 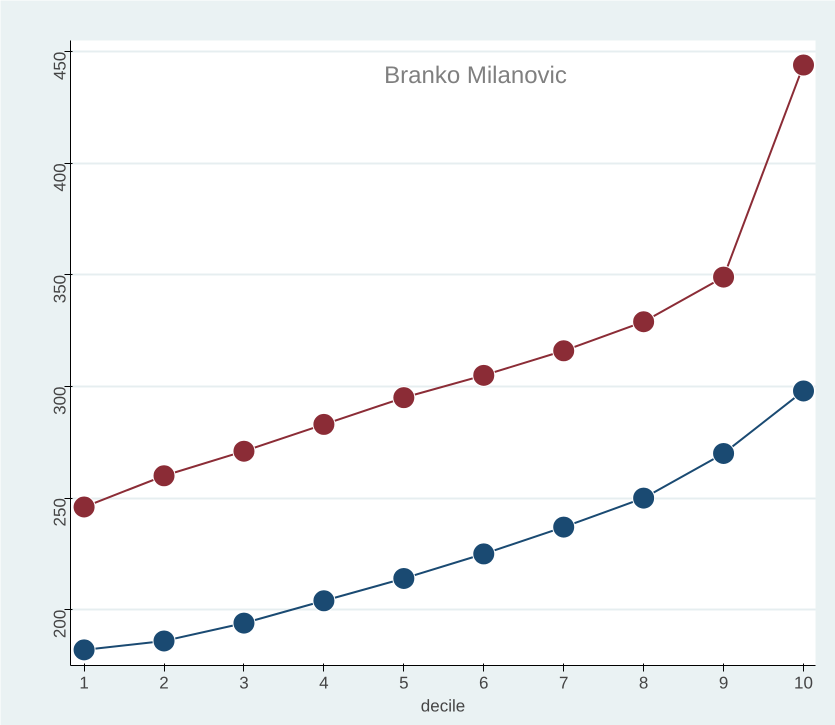 What do you see at coordinates (484, 683) in the screenshot?
I see `x-tick-label: 6` at bounding box center [484, 683].